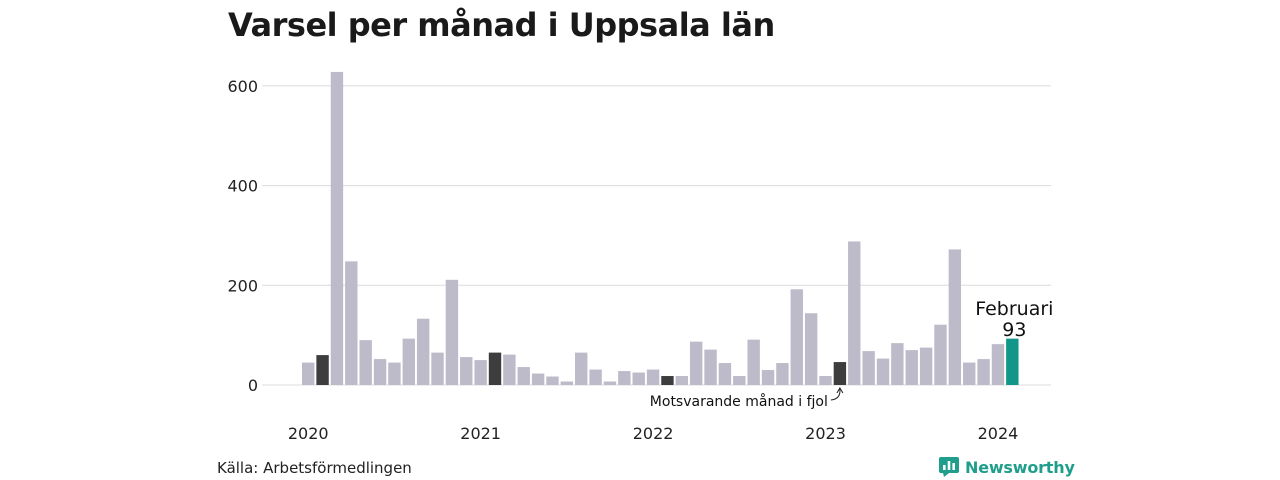 Image resolution: width=1280 pixels, height=480 pixels. I want to click on x-tick-label: 2023, so click(825, 433).